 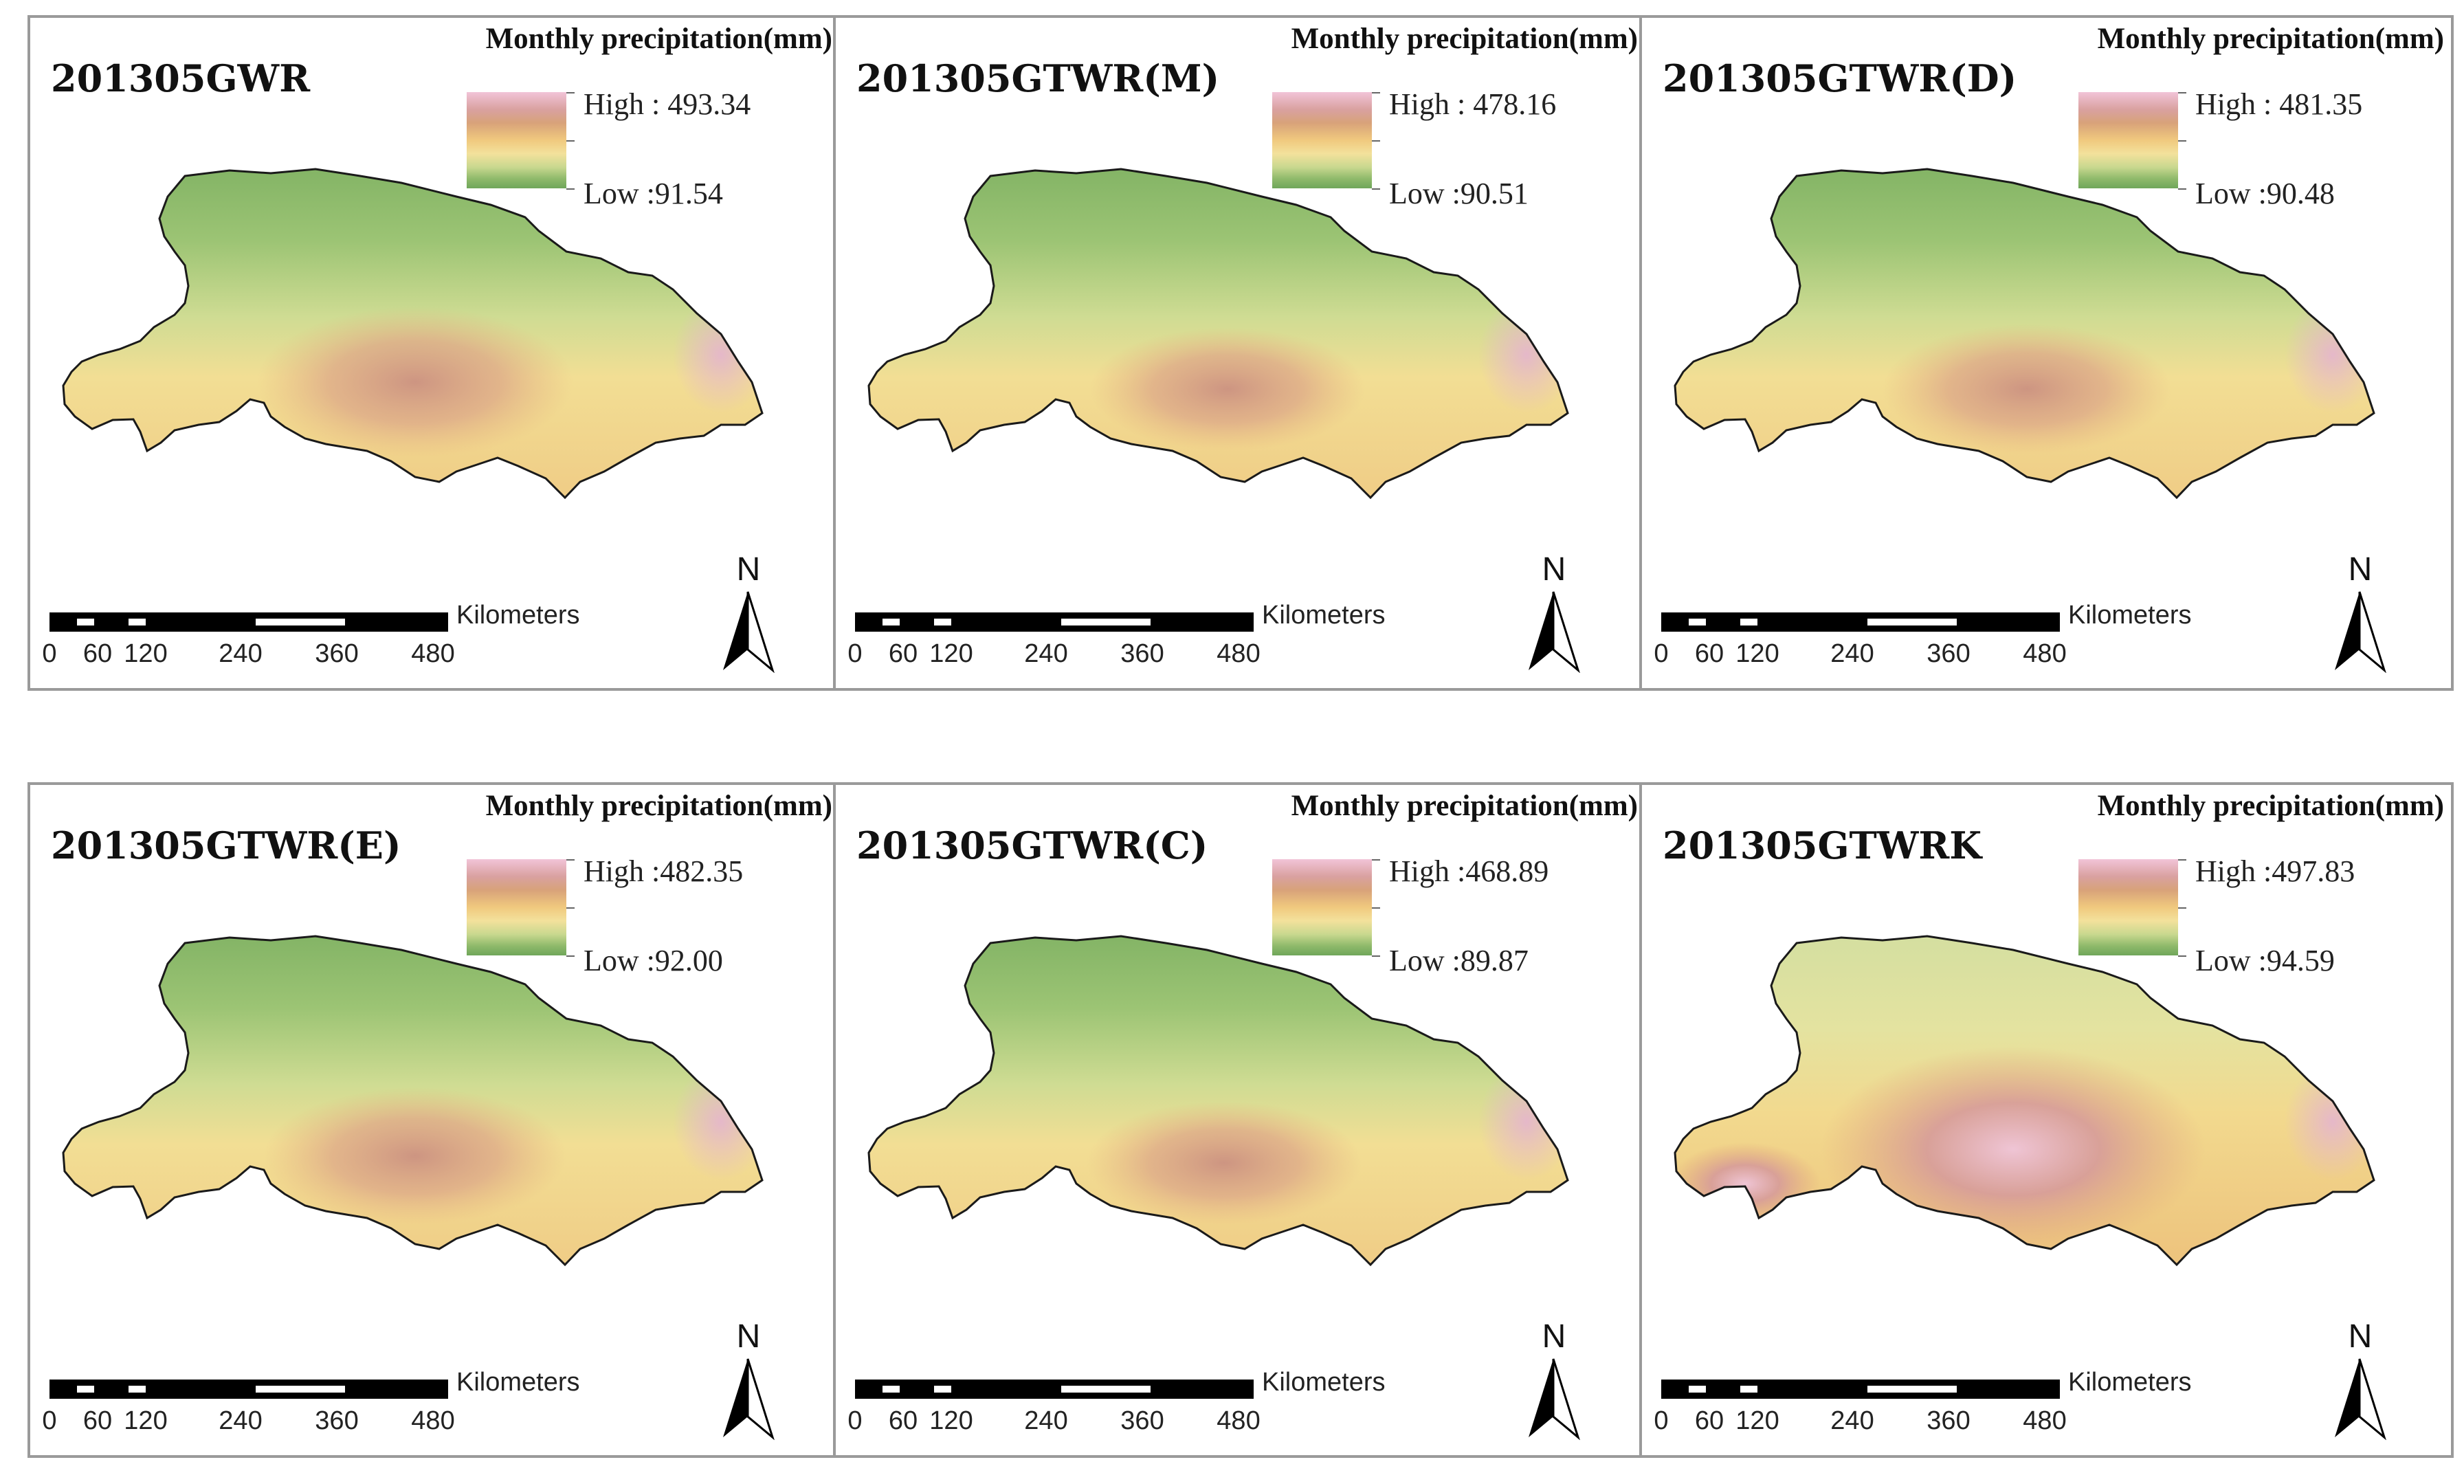 I want to click on southwest-high-zone, so click(x=1748, y=1184).